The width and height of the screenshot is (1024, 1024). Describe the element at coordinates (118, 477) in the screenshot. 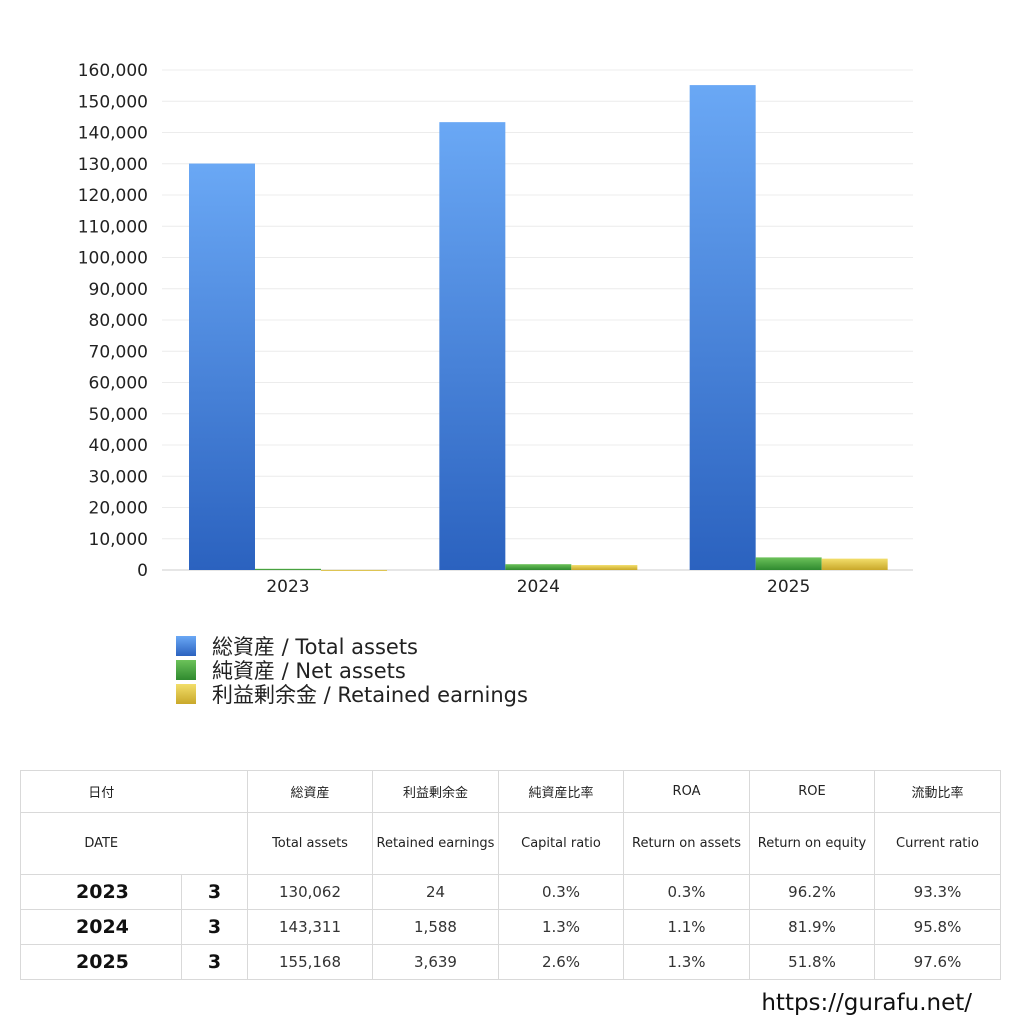

I see `y-tick-label: 30,000` at that location.